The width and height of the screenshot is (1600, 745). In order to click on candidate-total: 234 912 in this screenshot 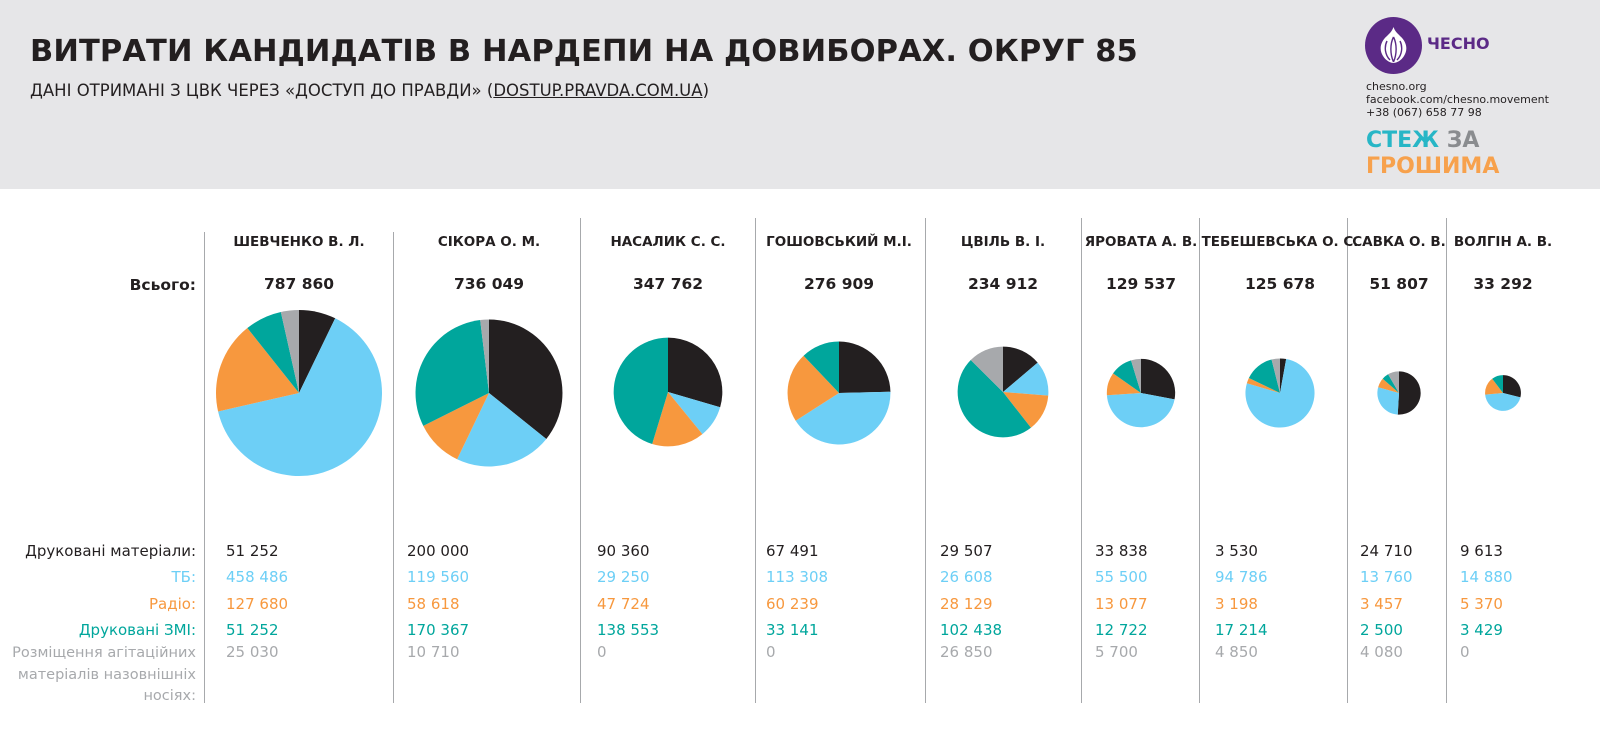, I will do `click(1003, 284)`.